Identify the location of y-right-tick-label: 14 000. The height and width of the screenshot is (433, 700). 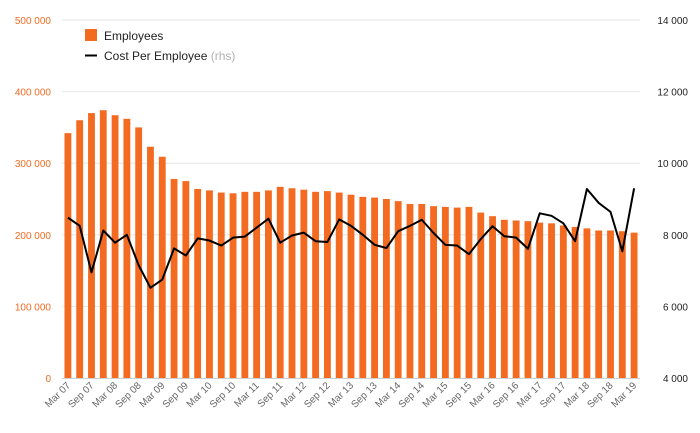
(672, 21).